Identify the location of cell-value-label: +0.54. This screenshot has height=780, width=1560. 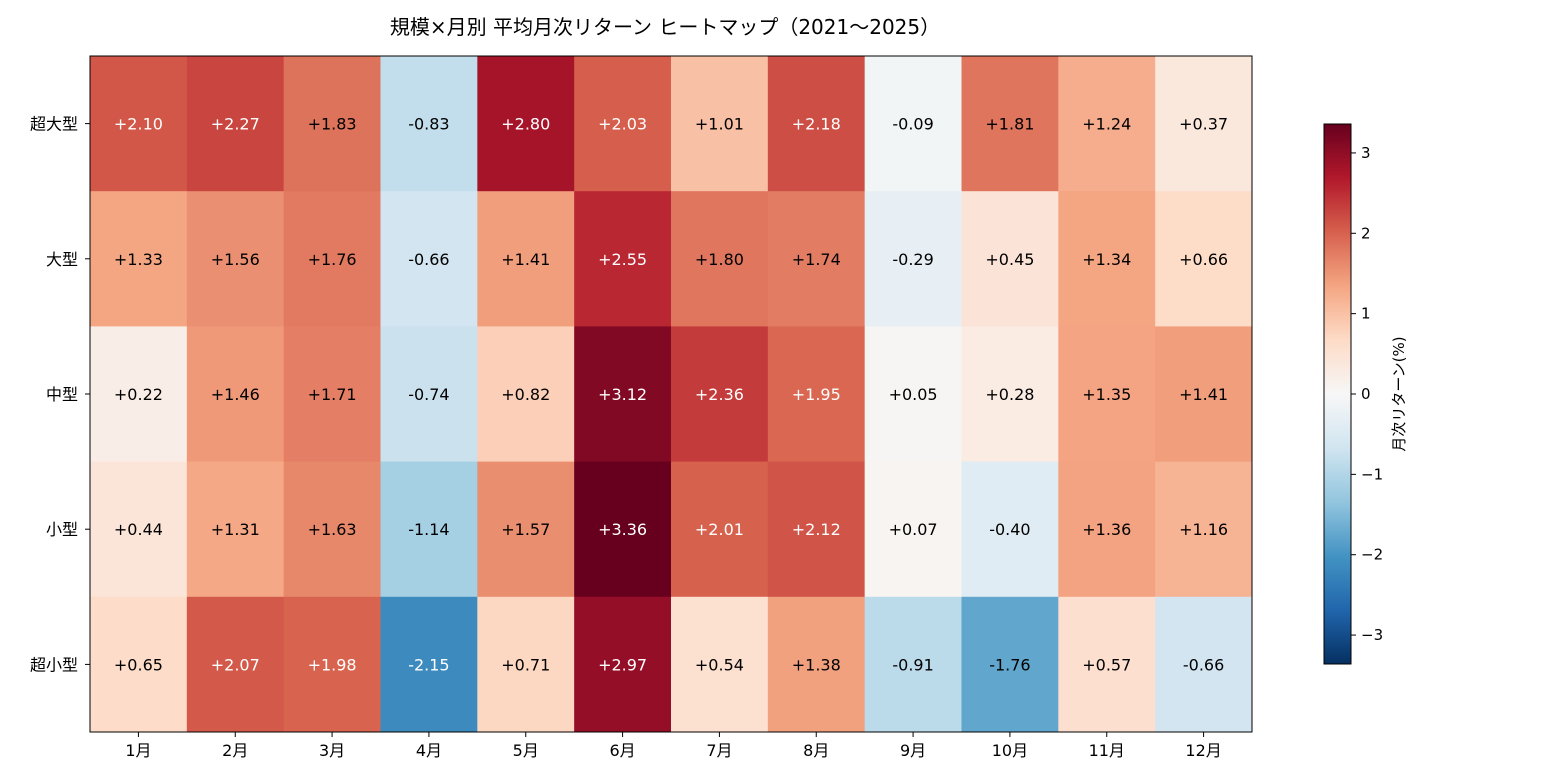
(719, 664).